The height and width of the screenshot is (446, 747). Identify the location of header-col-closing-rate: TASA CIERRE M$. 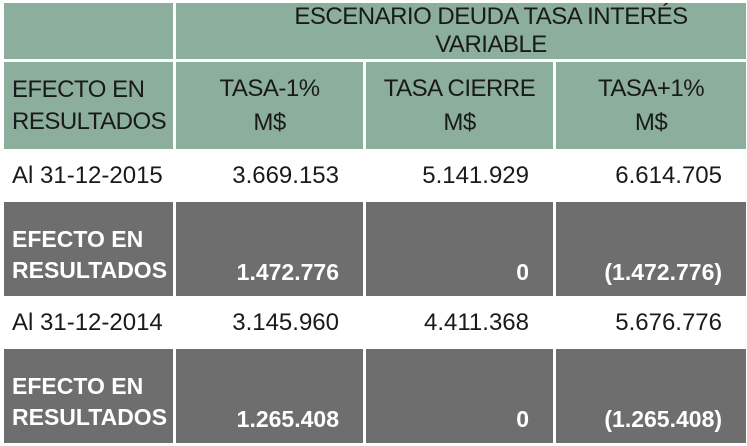
(460, 106).